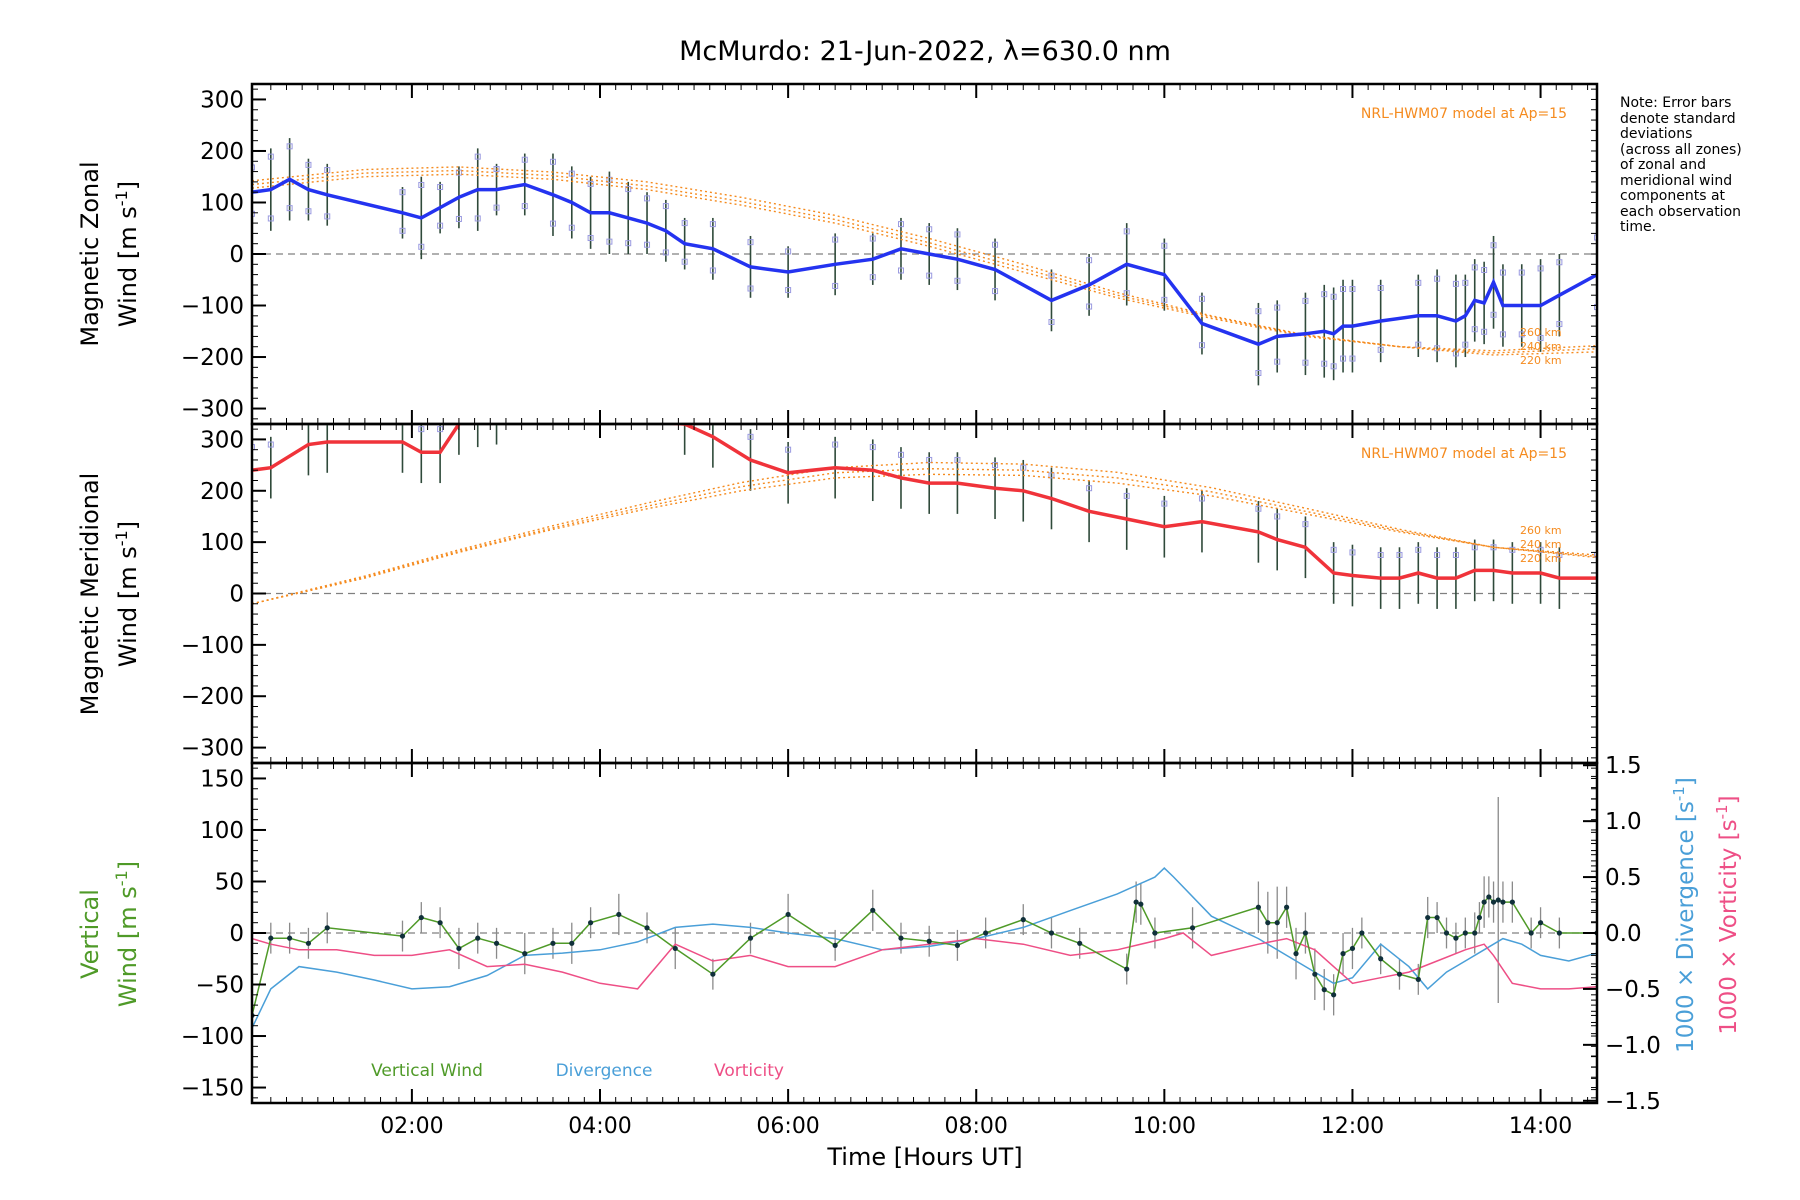  What do you see at coordinates (236, 255) in the screenshot?
I see `y-tick-label: 0` at bounding box center [236, 255].